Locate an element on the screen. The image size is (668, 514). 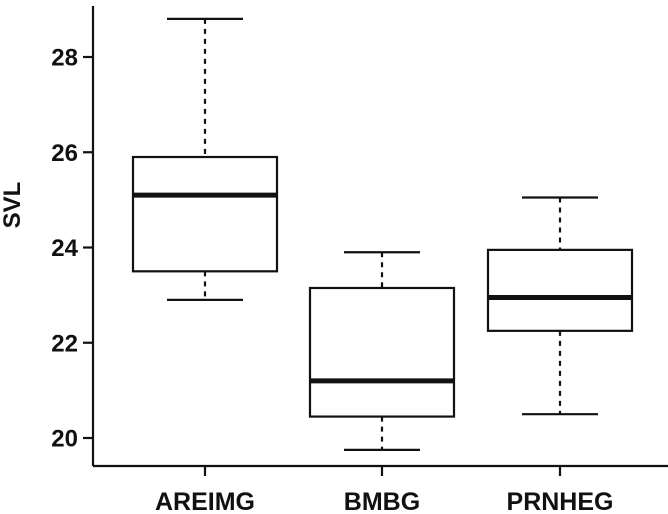
y-tick-label: 28 is located at coordinates (64, 58).